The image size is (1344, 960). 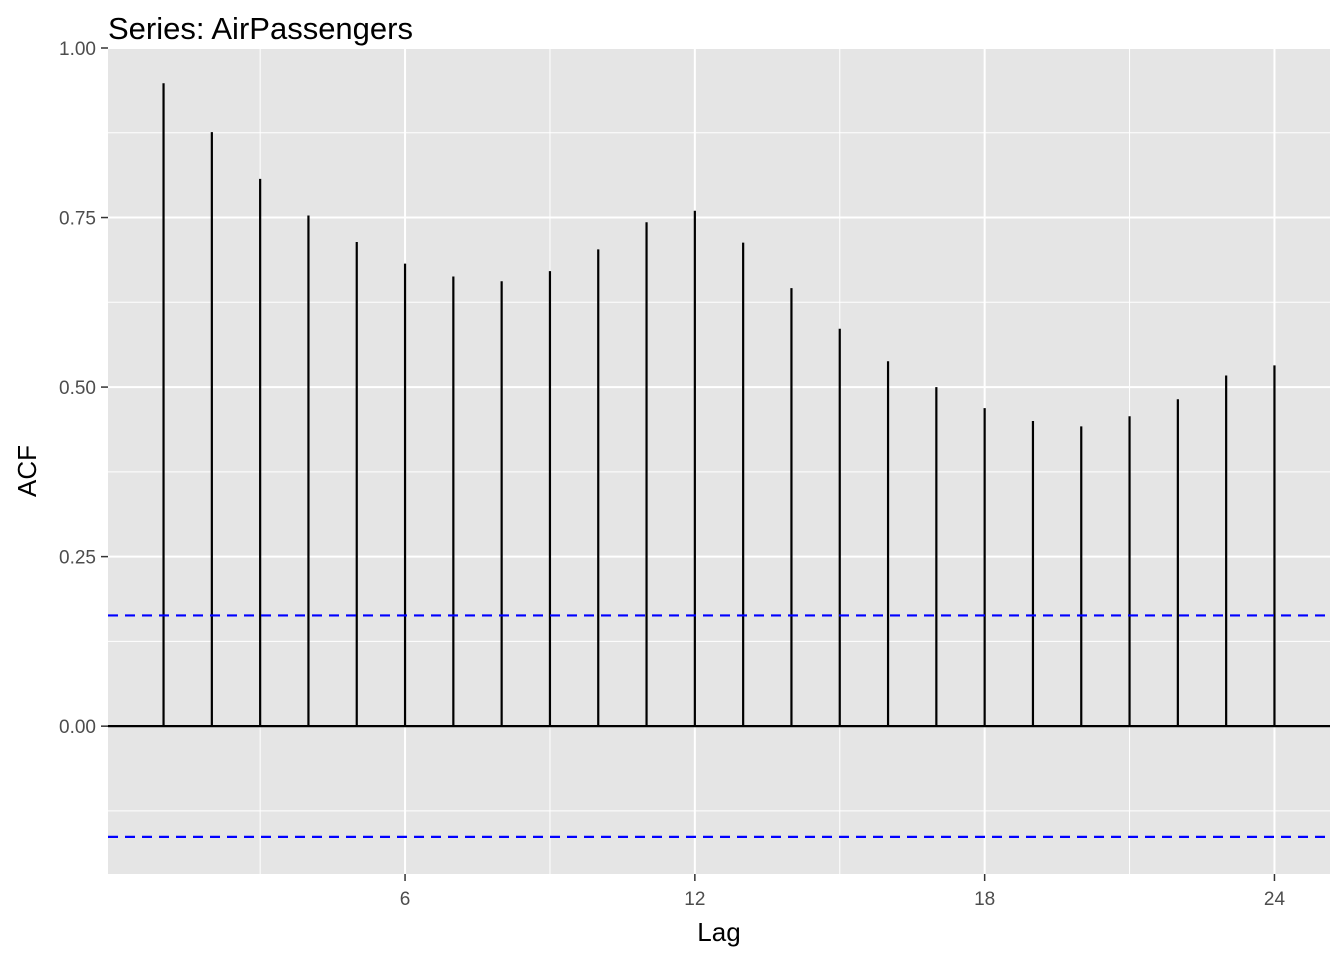 I want to click on chart-title: Series: AirPassengers, so click(x=260, y=28).